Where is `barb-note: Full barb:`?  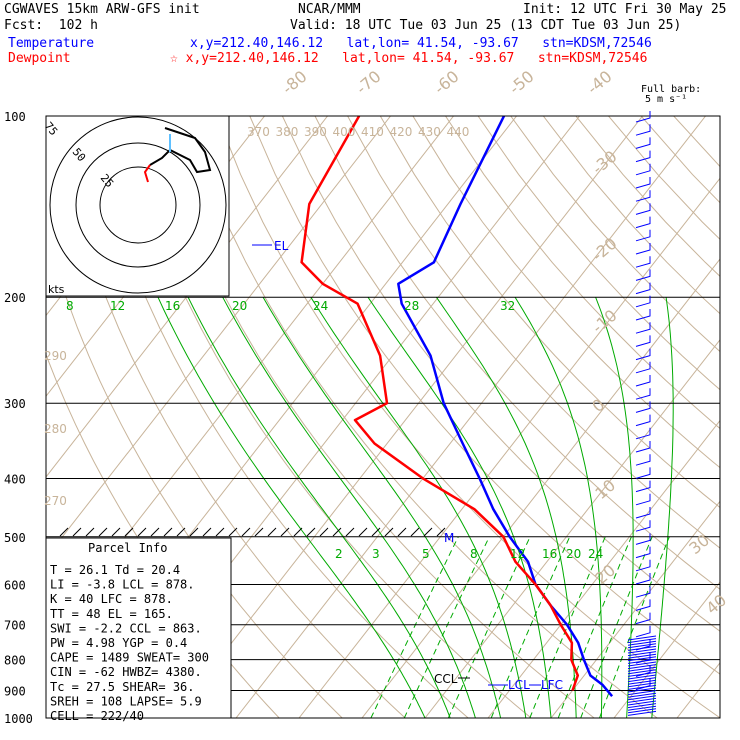
barb-note: Full barb: is located at coordinates (671, 89).